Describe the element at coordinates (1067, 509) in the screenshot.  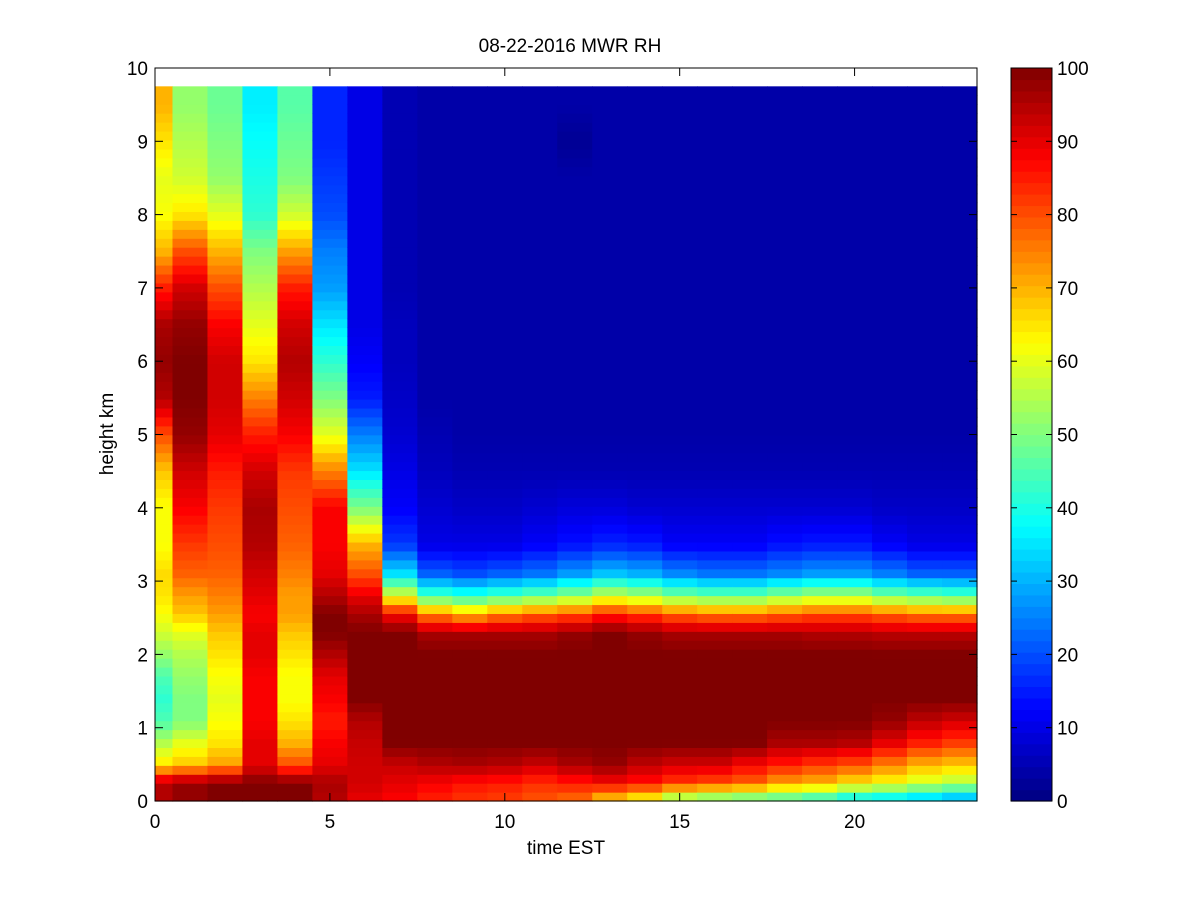
I see `colorbar-tick-label: 40` at that location.